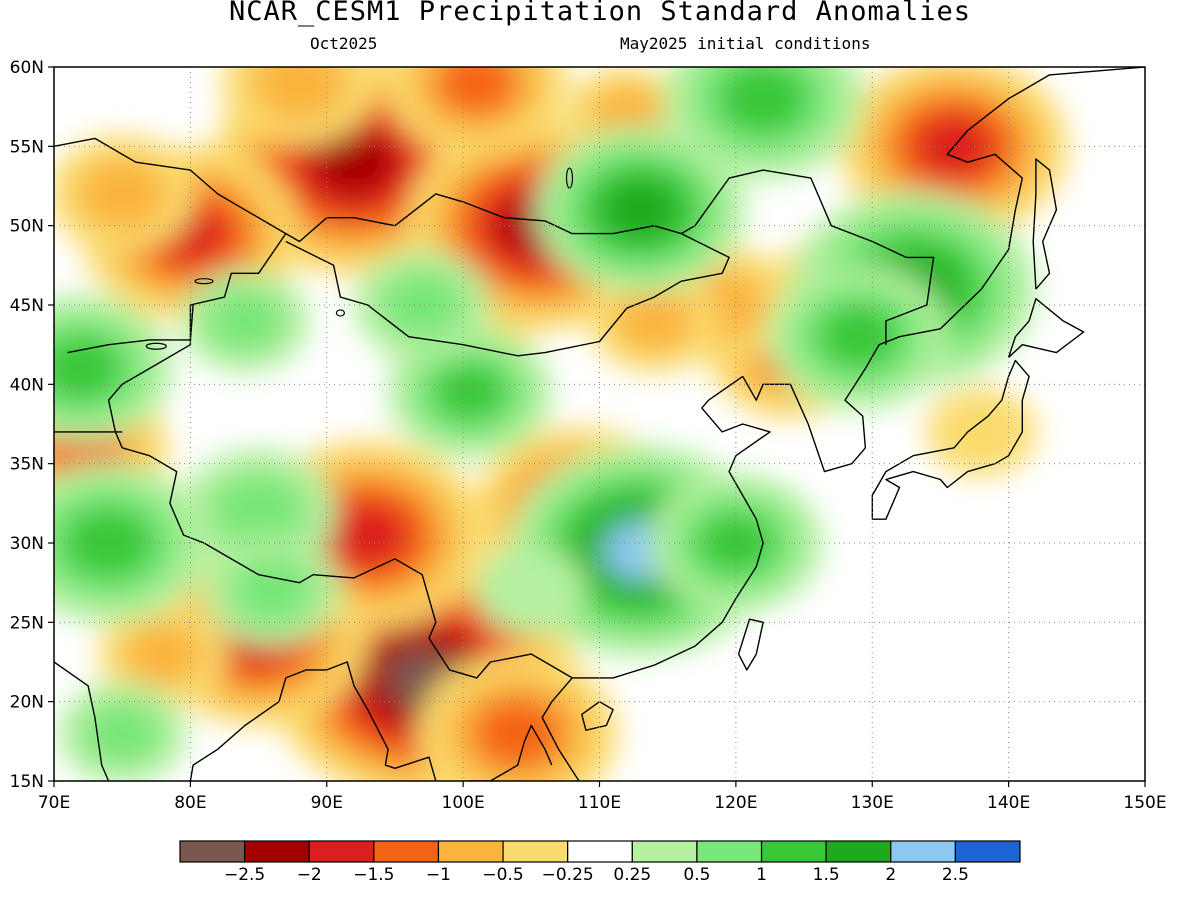  I want to click on lon-tick-label: 140E, so click(1008, 803).